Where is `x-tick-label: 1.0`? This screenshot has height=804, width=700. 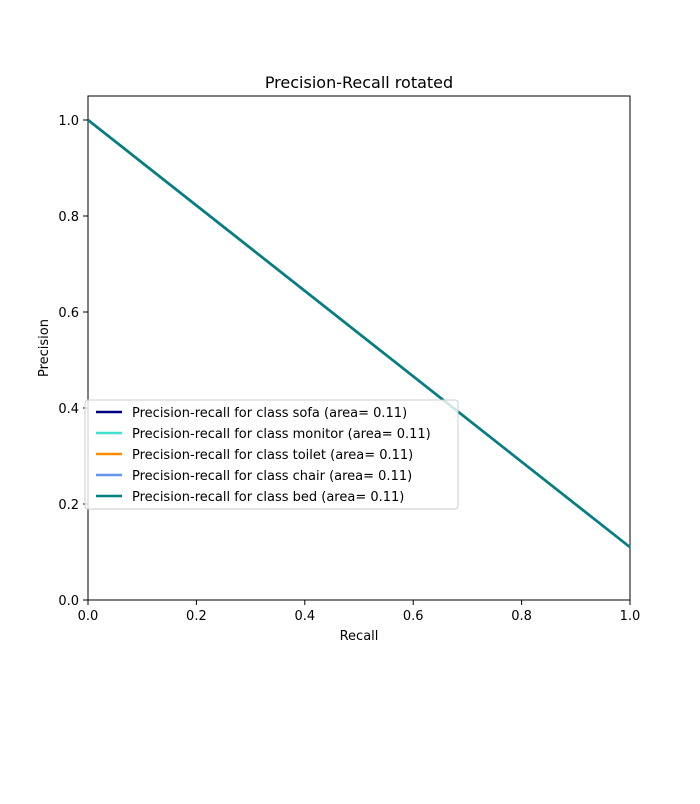
x-tick-label: 1.0 is located at coordinates (630, 616).